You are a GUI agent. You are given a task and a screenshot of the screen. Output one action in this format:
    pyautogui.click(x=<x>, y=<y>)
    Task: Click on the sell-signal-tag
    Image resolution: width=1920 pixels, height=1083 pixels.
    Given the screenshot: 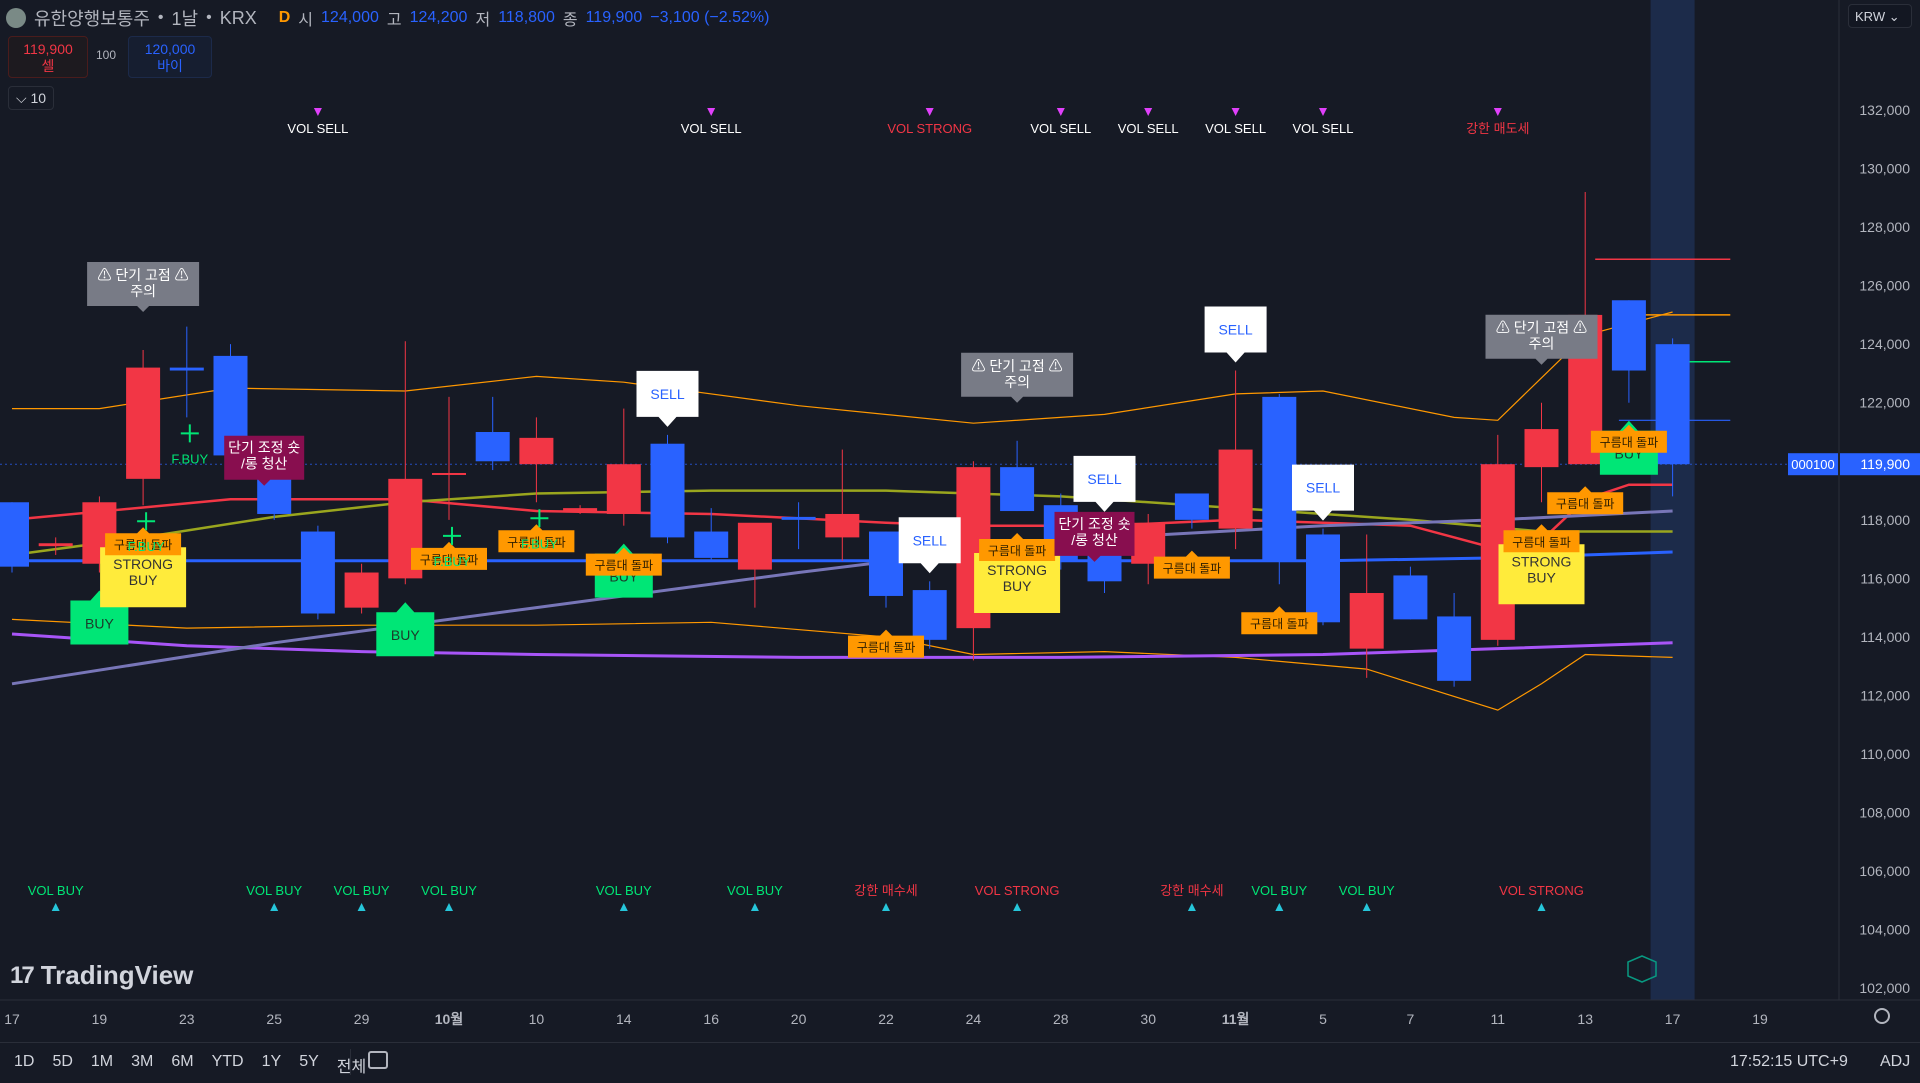 What is the action you would take?
    pyautogui.click(x=929, y=545)
    